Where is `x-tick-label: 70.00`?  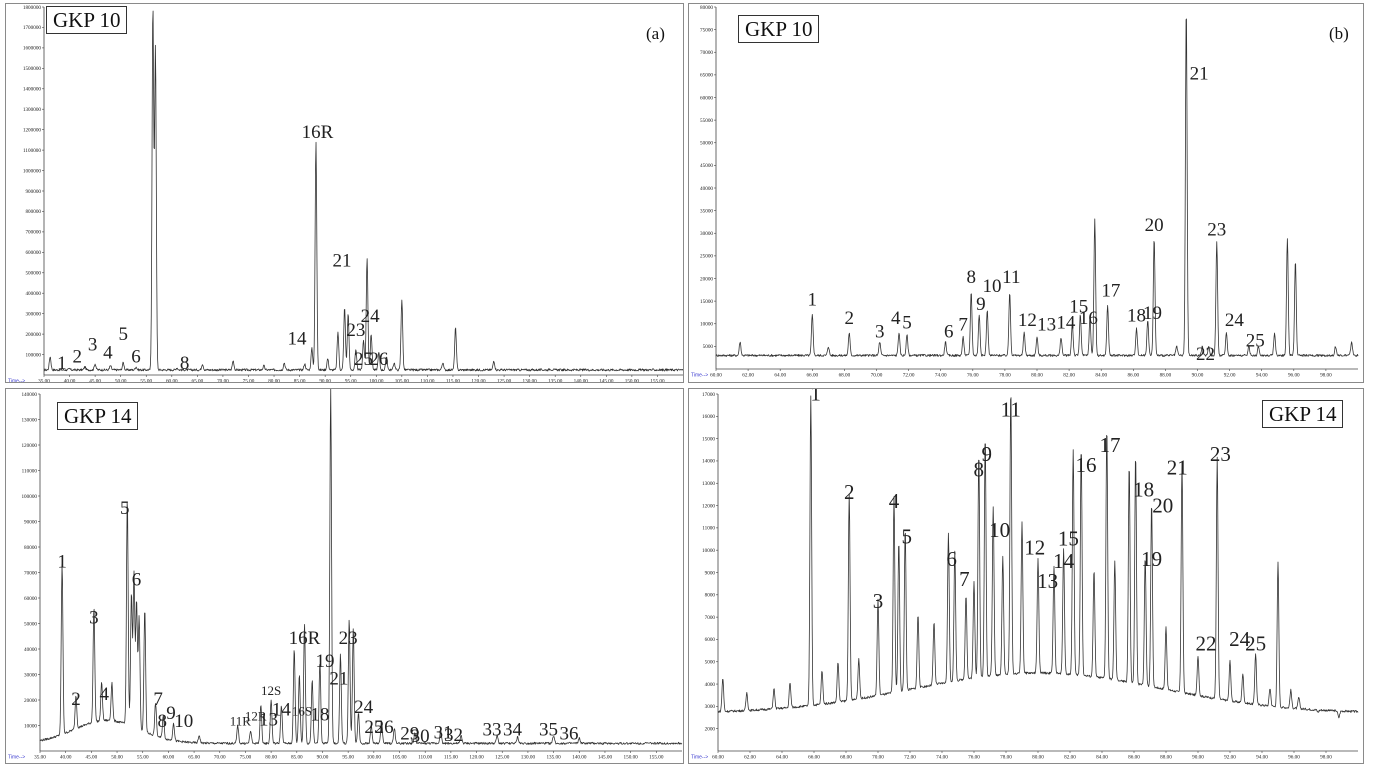
x-tick-label: 70.00 is located at coordinates (223, 381).